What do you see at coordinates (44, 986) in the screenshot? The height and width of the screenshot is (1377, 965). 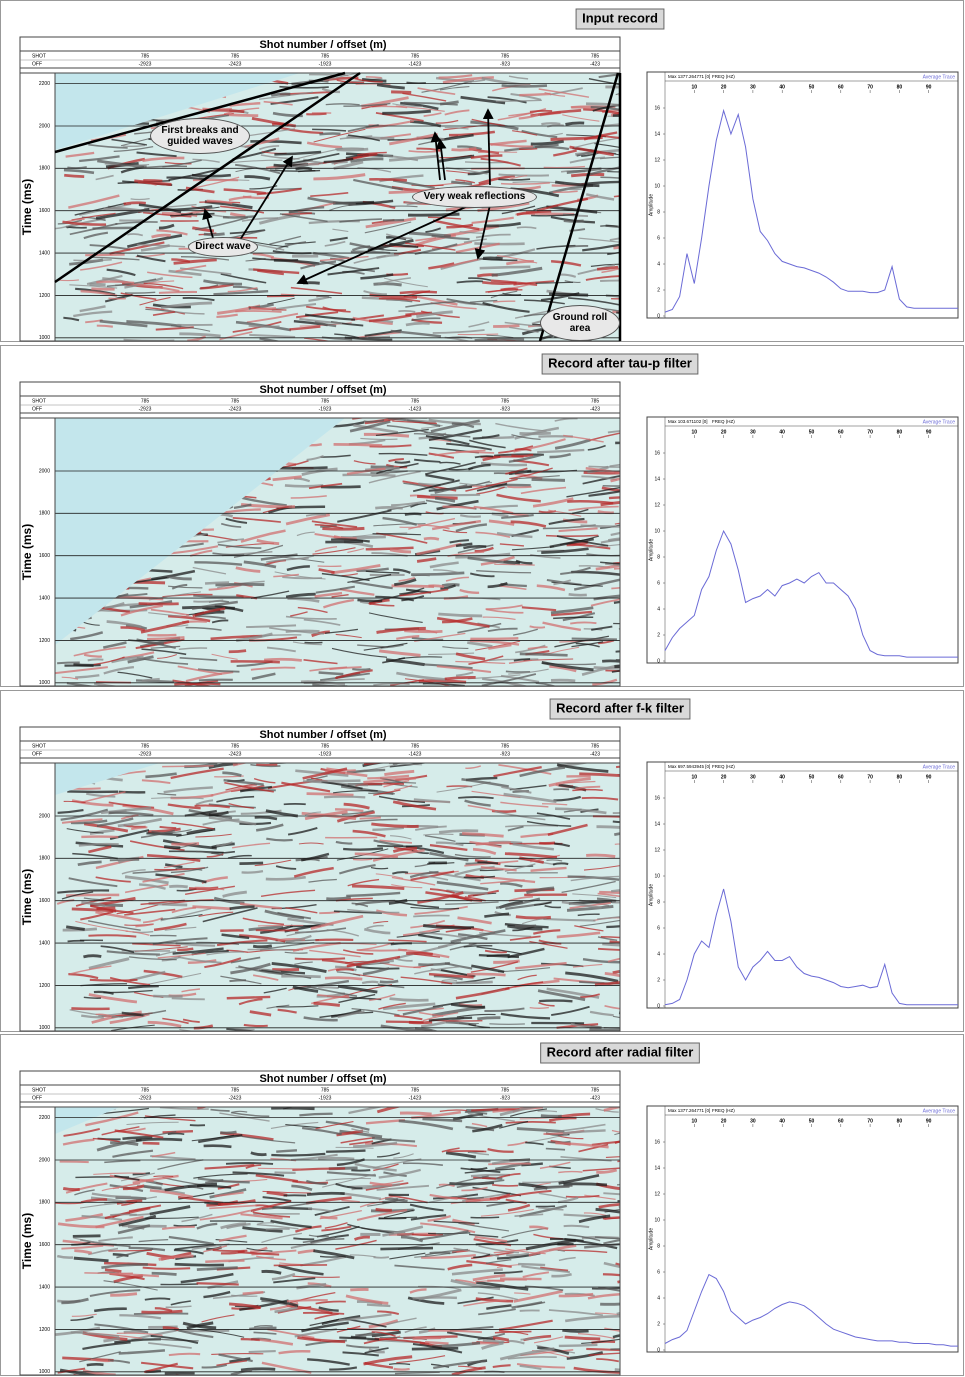 I see `y-tick-label: 1200` at bounding box center [44, 986].